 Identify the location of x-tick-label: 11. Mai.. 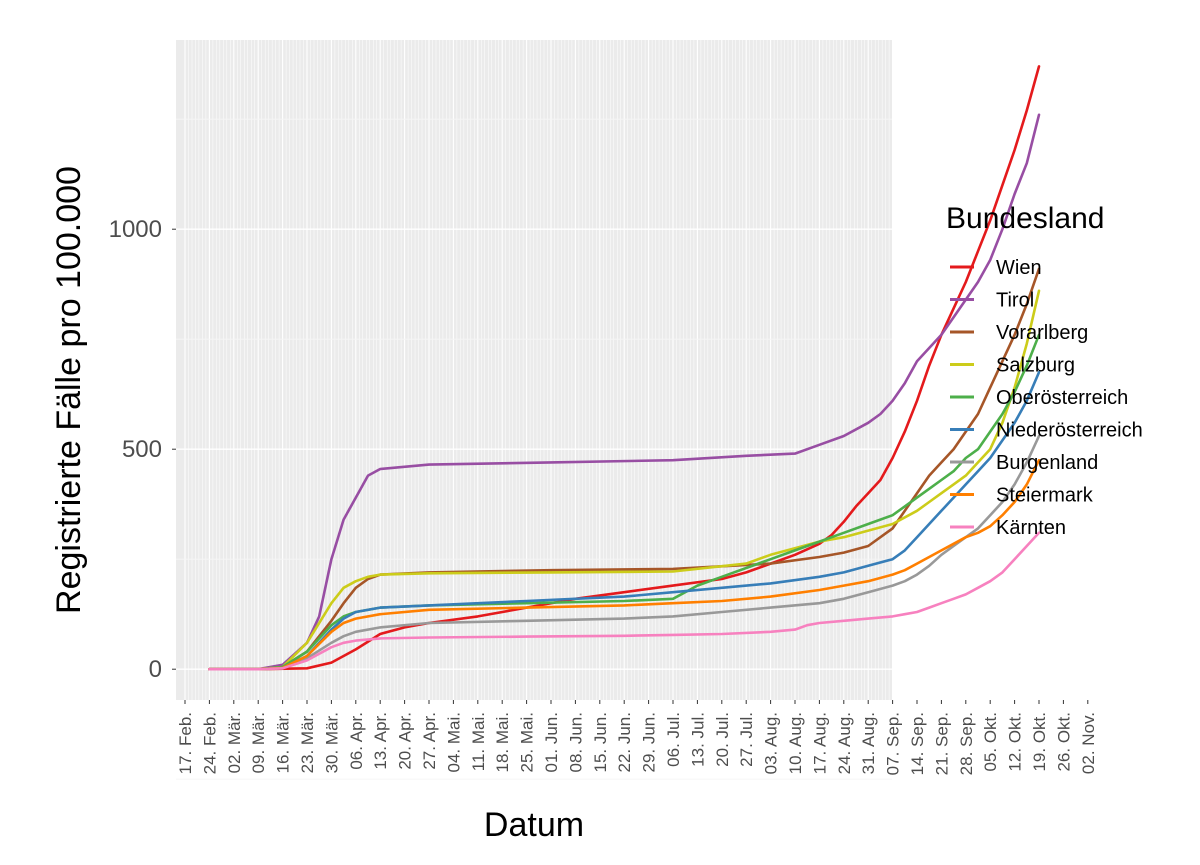
(478, 741).